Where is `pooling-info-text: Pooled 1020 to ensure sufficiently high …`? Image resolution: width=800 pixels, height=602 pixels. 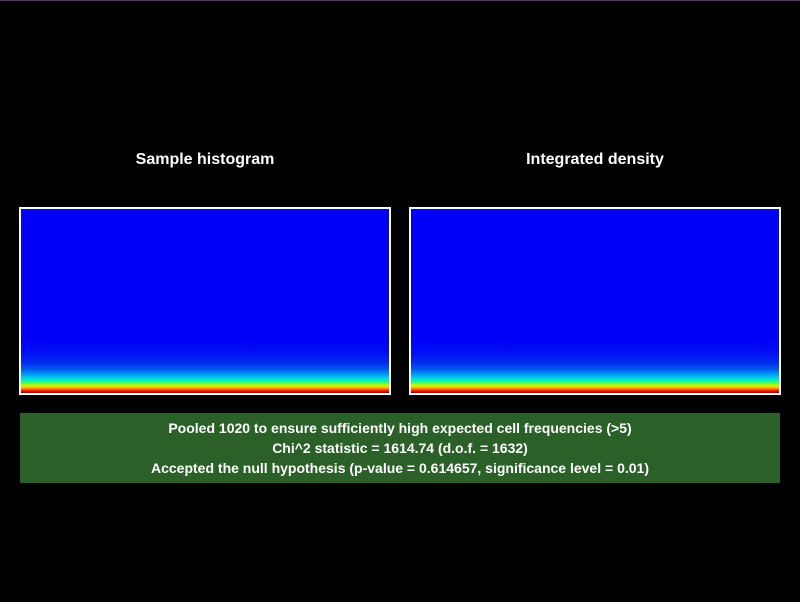 pooling-info-text: Pooled 1020 to ensure sufficiently high … is located at coordinates (400, 428).